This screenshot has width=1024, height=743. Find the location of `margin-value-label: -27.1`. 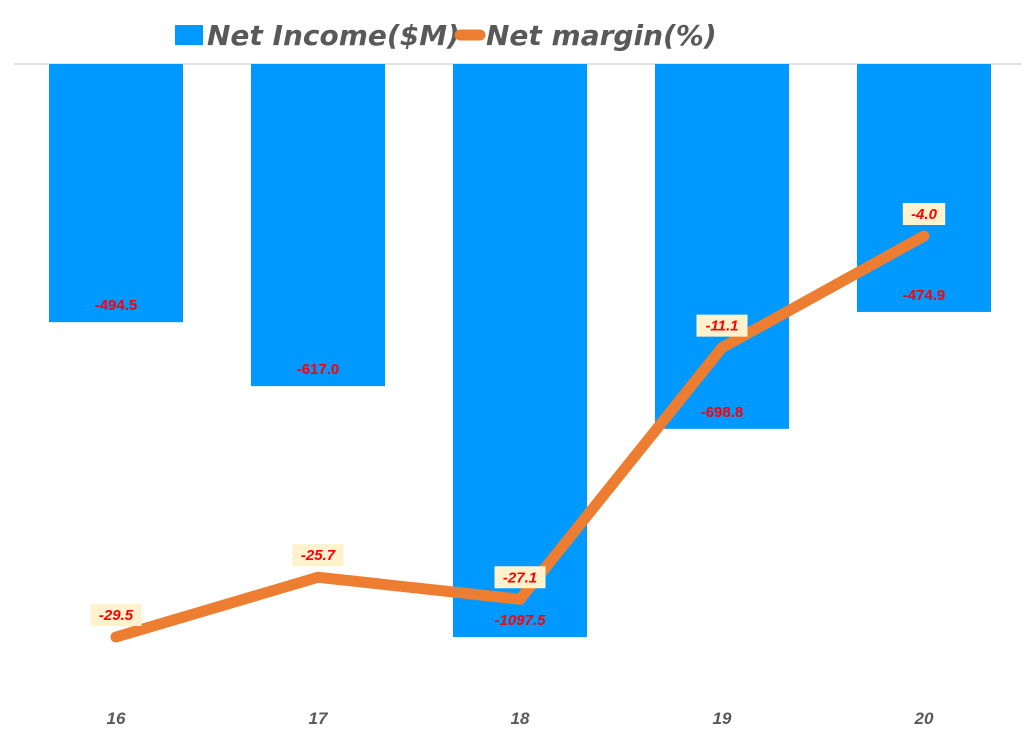

margin-value-label: -27.1 is located at coordinates (520, 577).